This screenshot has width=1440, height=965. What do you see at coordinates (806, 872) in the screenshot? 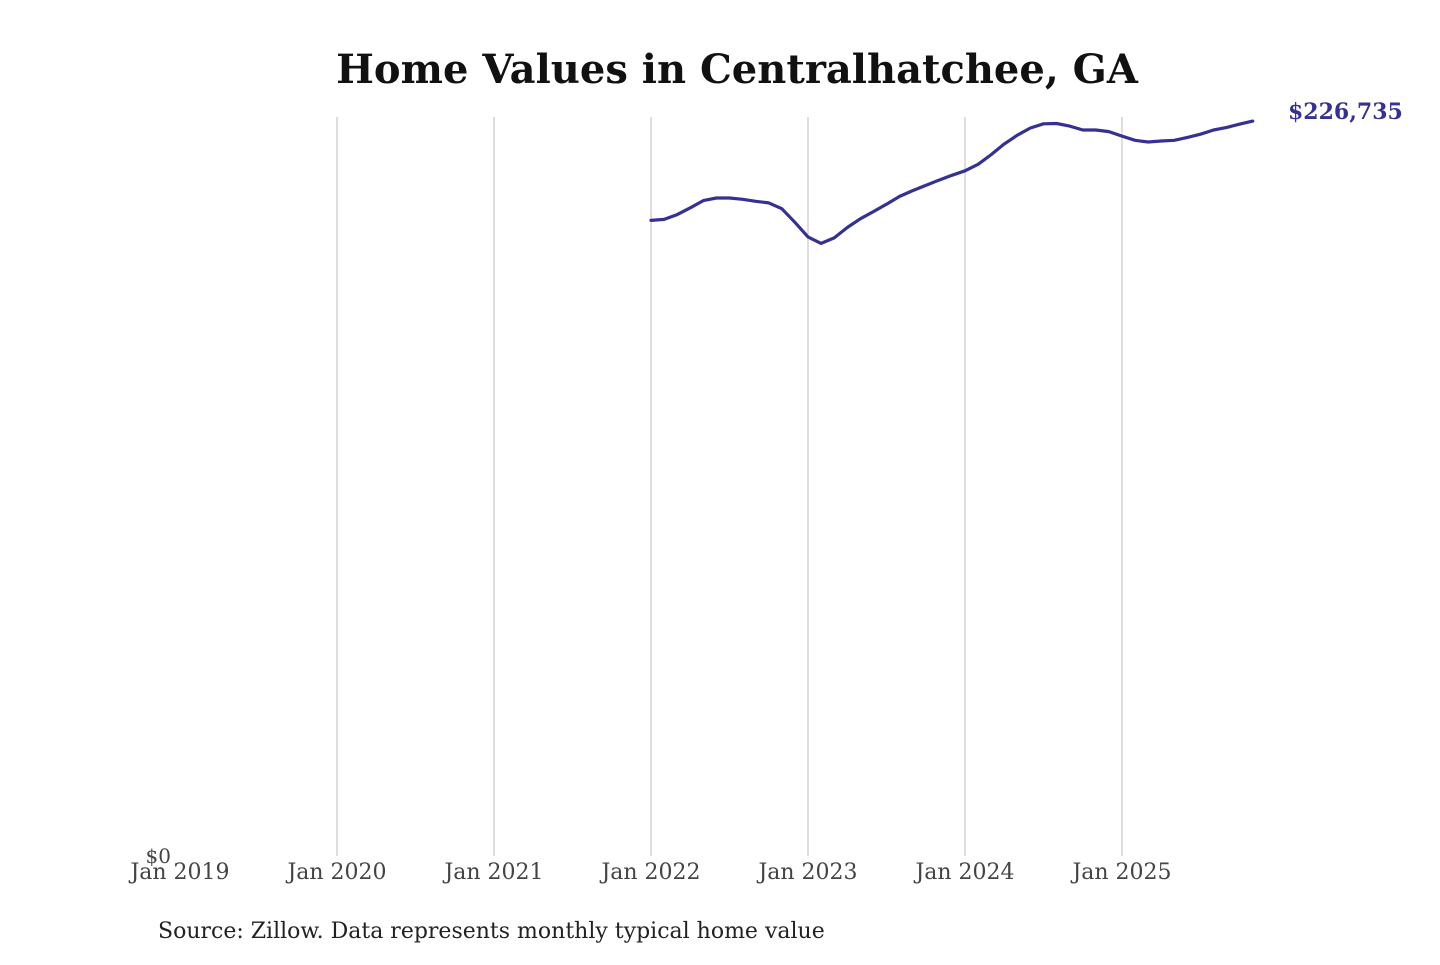
I see `x-tick-label-2023: Jan 2023` at bounding box center [806, 872].